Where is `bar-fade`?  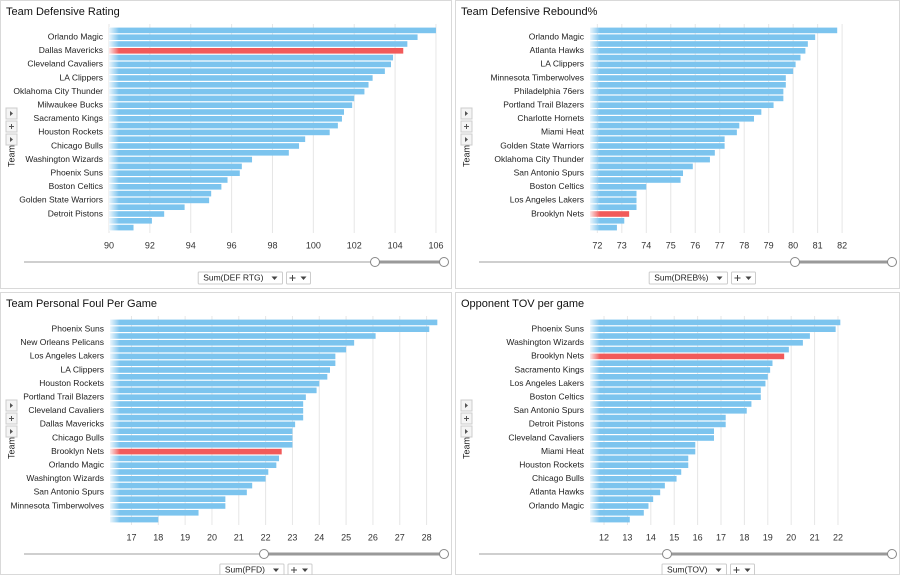 bar-fade is located at coordinates (115, 421).